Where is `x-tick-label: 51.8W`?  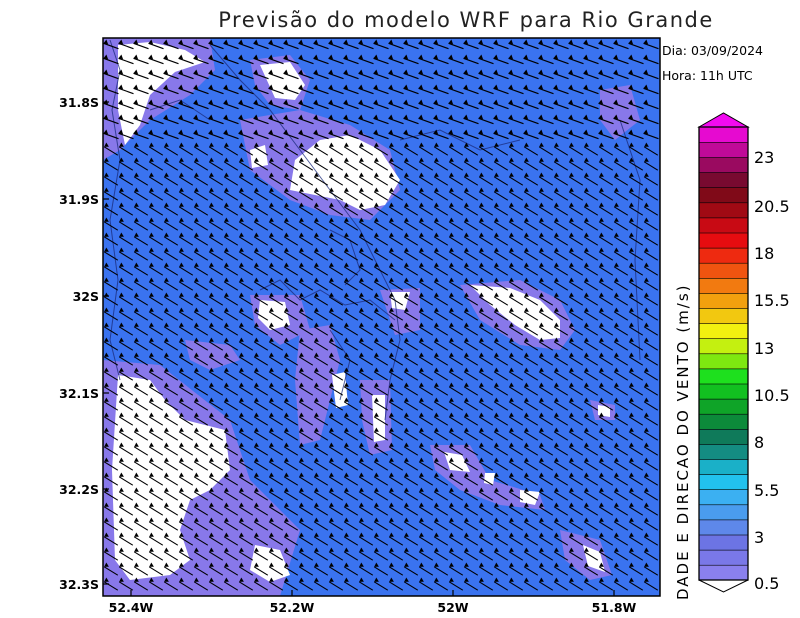 x-tick-label: 51.8W is located at coordinates (614, 607).